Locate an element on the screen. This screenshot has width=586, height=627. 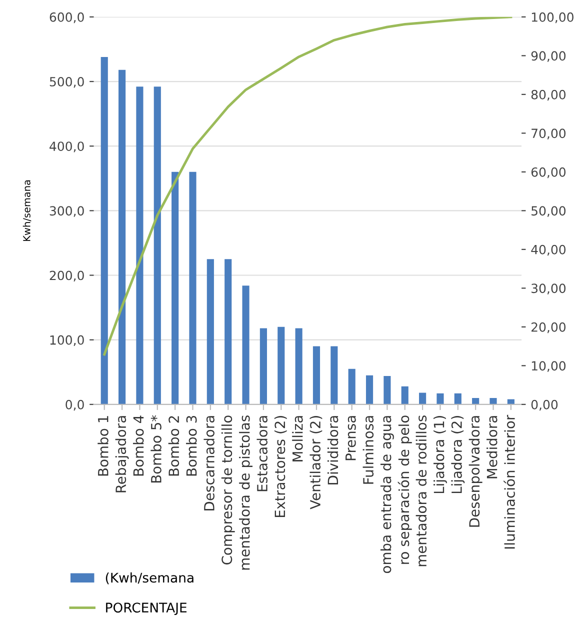
x-tick-label: Desenpolvadora is located at coordinates (475, 471).